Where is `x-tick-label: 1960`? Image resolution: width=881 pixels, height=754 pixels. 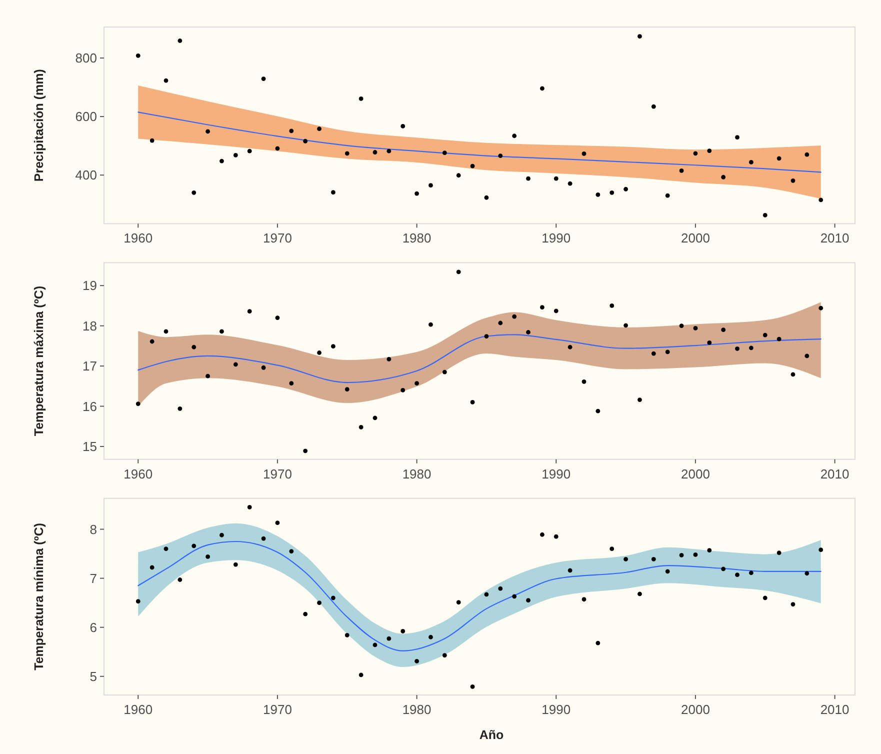
x-tick-label: 1960 is located at coordinates (138, 238).